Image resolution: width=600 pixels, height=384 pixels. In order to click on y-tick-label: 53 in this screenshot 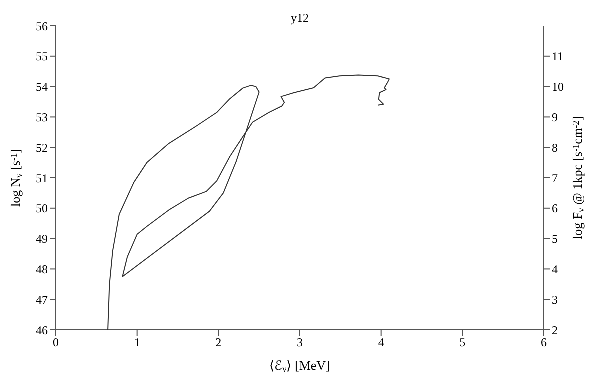, I will do `click(42, 117)`.